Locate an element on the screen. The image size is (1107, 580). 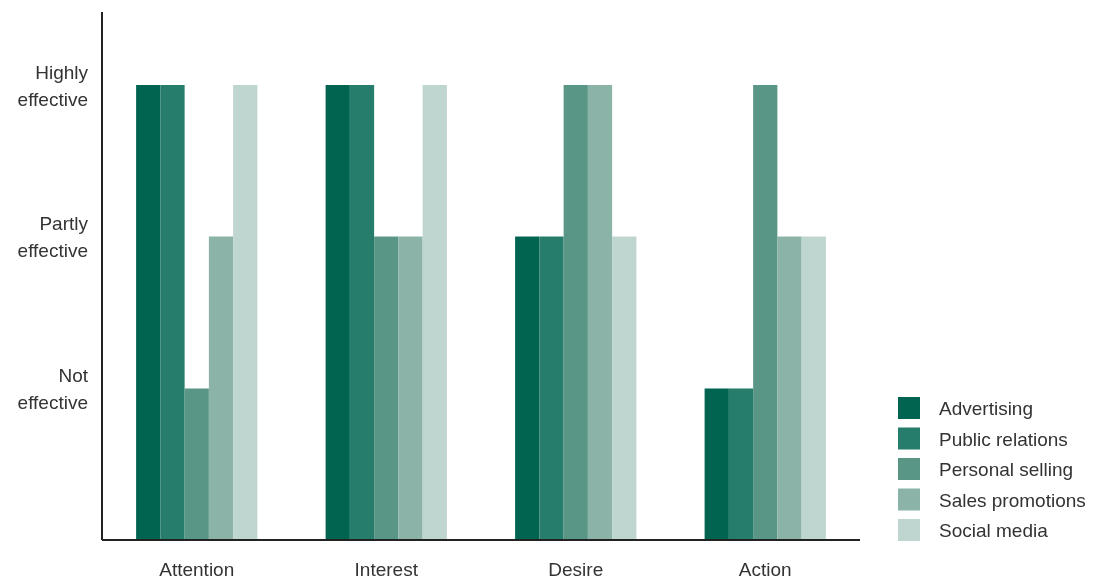
legend-label: Personal selling is located at coordinates (1006, 469).